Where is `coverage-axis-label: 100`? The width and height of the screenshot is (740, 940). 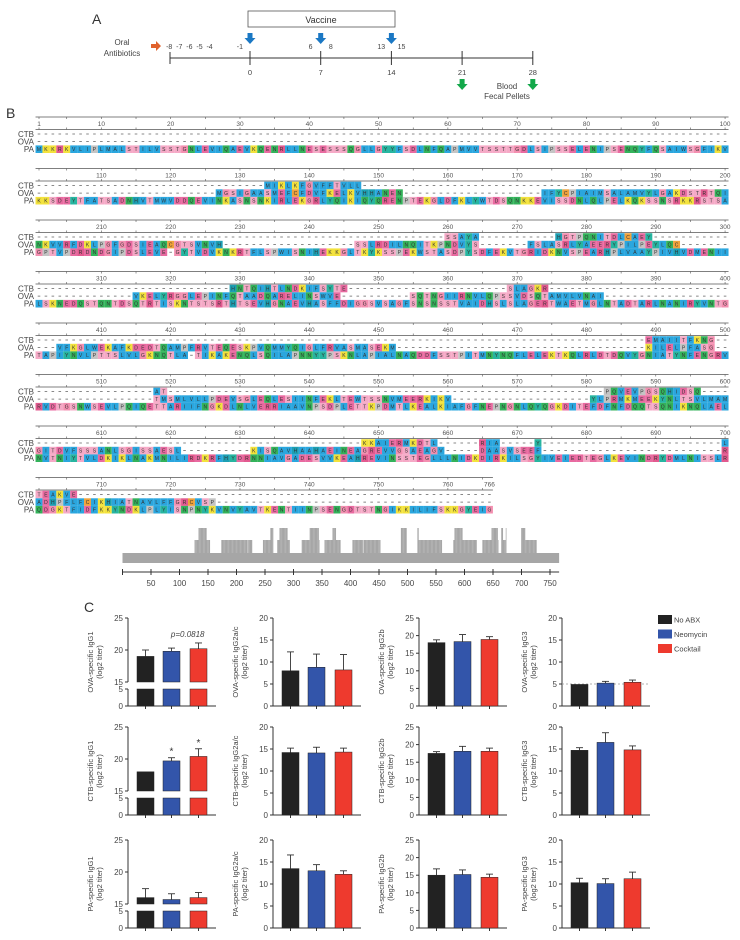
coverage-axis-label: 100 is located at coordinates (180, 583).